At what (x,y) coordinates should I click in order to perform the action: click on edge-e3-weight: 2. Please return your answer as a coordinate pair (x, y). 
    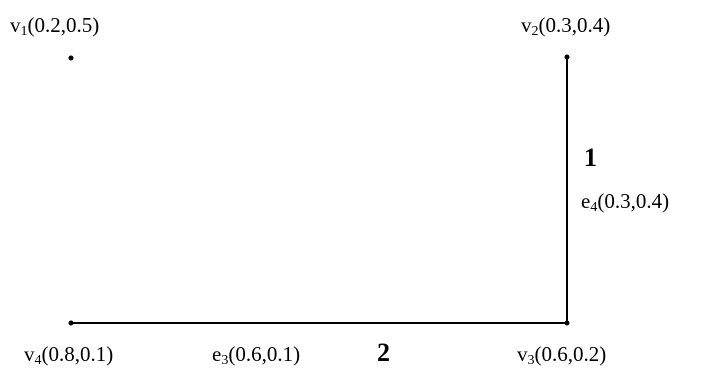
    Looking at the image, I should click on (383, 352).